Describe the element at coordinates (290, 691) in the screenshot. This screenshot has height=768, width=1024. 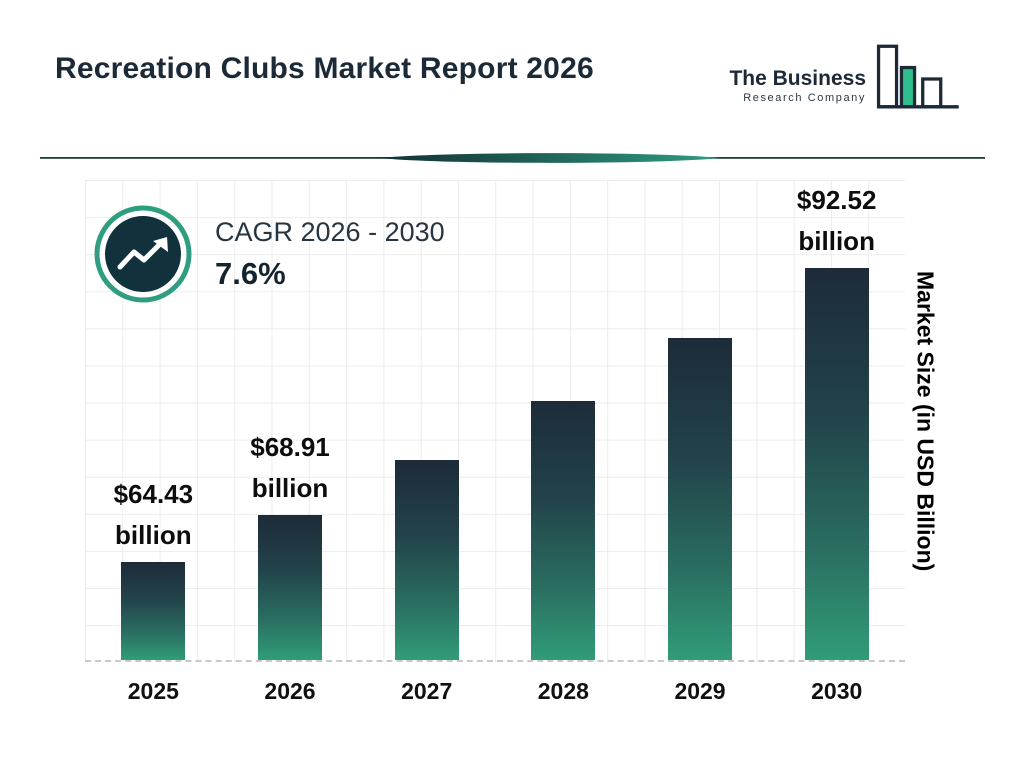
I see `x-tick-2026: 2026` at that location.